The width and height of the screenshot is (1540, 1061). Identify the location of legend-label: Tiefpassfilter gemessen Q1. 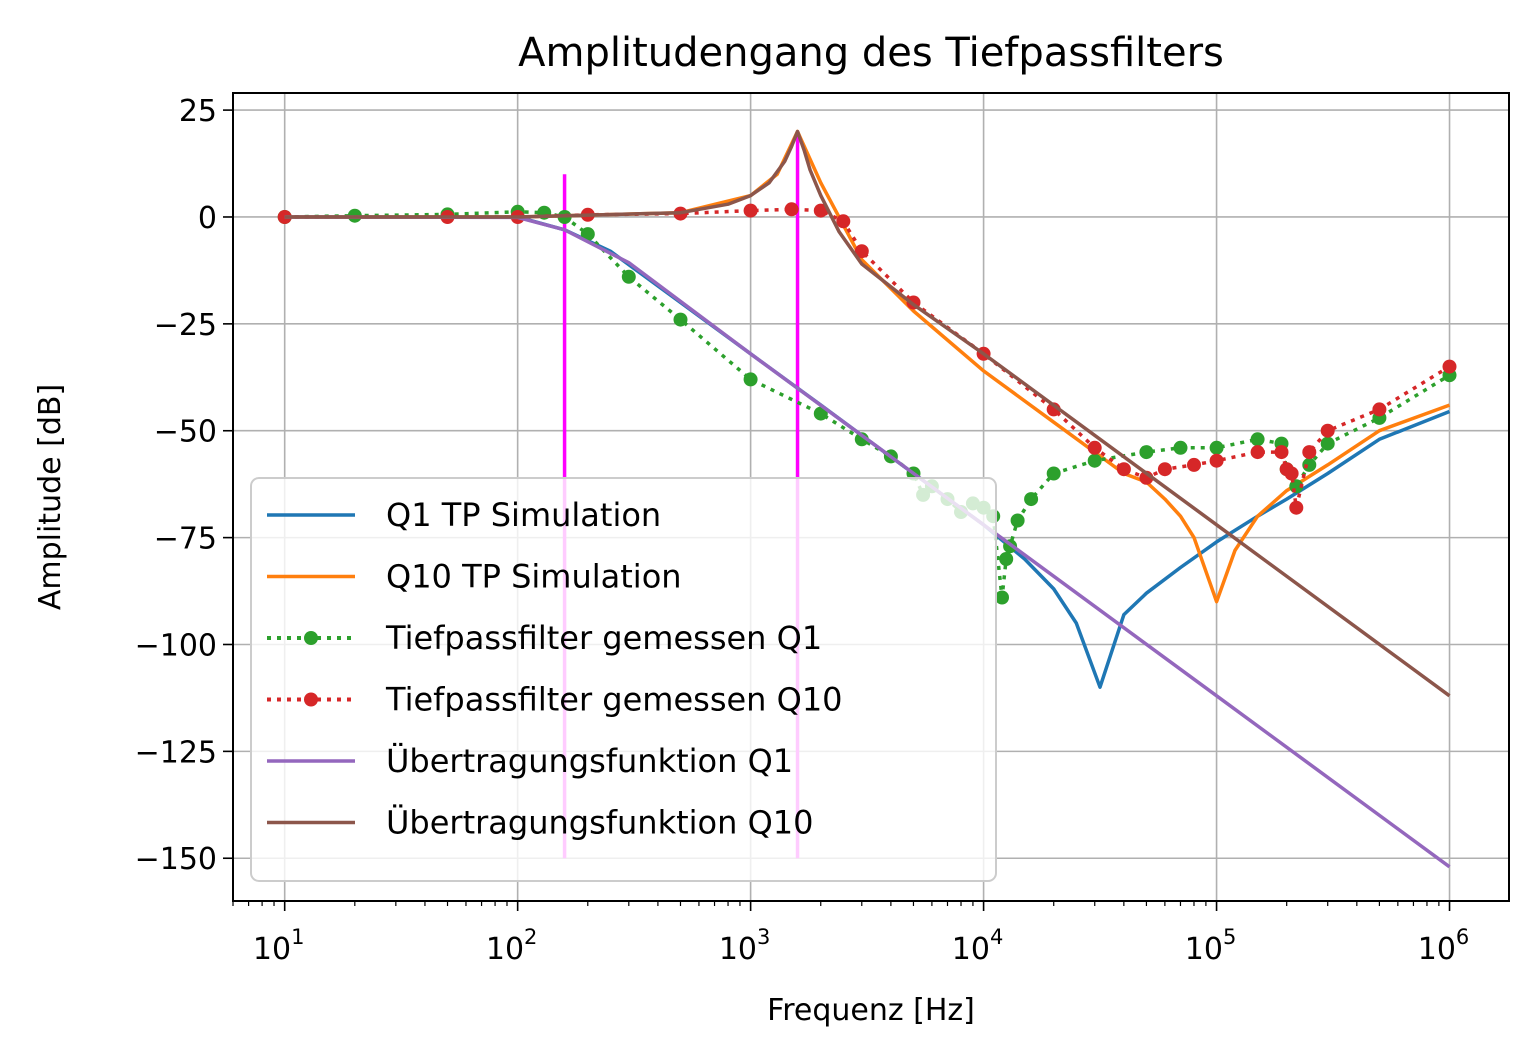
(603, 638).